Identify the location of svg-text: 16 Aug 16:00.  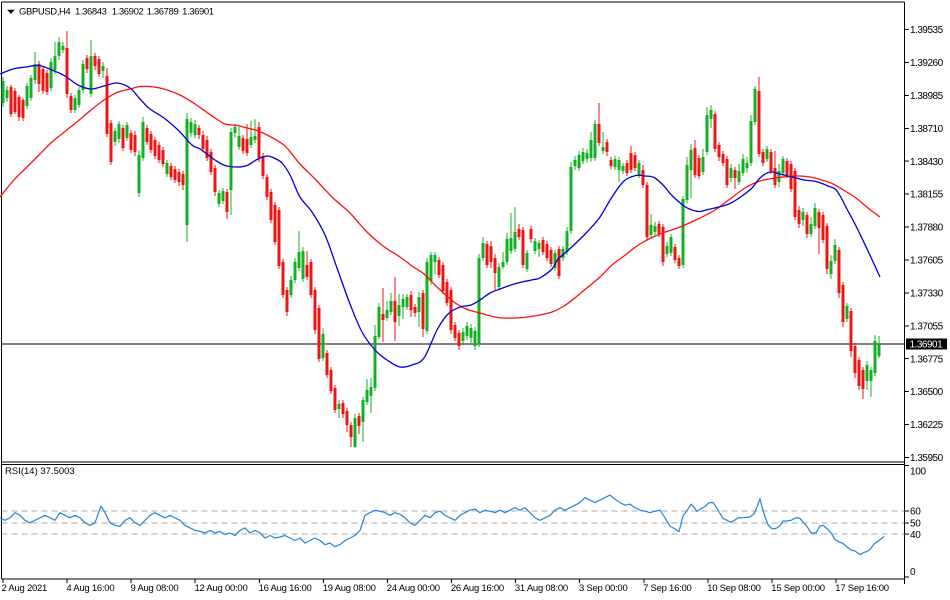
(285, 588).